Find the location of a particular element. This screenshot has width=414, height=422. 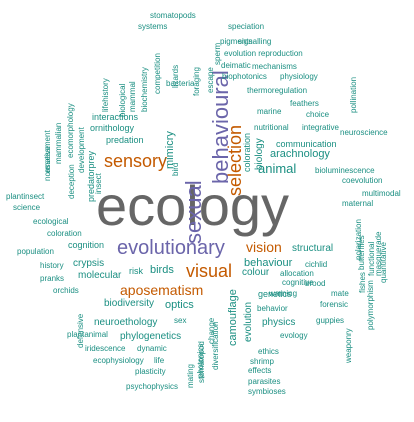

cloud-word: speciation is located at coordinates (246, 26).